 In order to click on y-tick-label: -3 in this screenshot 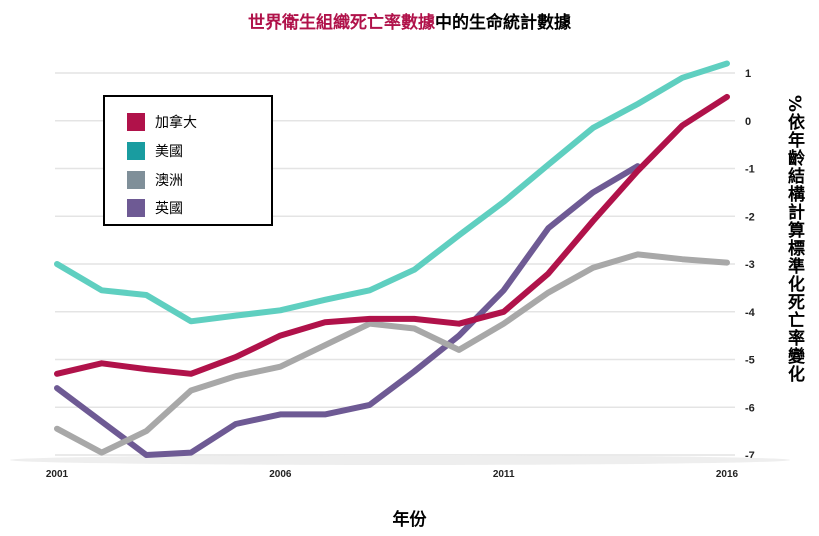, I will do `click(750, 265)`.